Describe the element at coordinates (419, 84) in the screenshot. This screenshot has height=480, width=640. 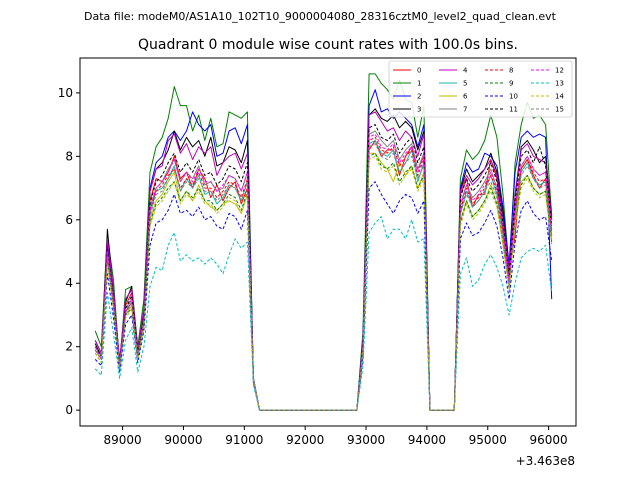
I see `legend-label-1: 1` at that location.